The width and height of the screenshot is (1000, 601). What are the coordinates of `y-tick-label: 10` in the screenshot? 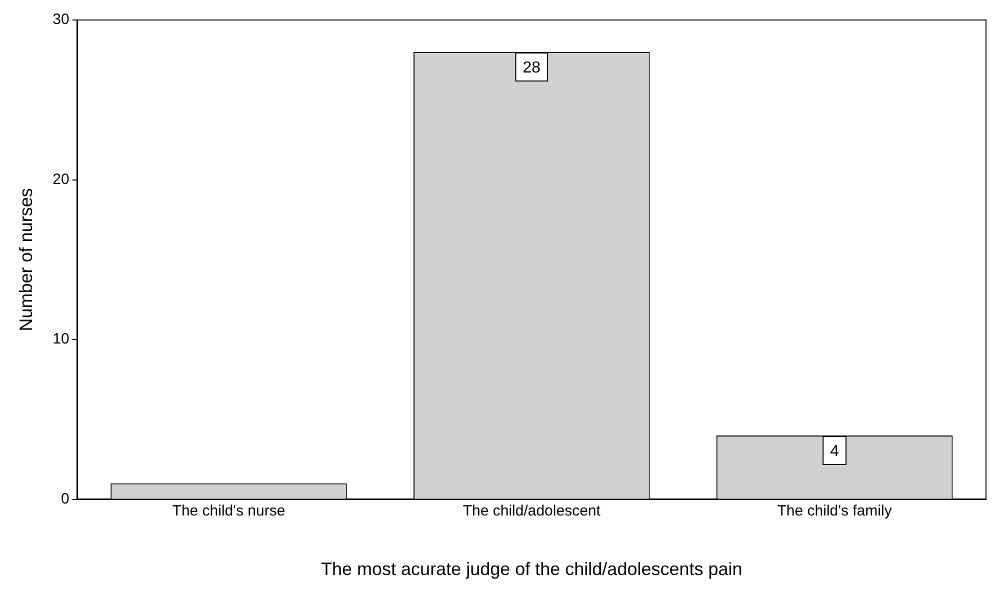 It's located at (61, 339).